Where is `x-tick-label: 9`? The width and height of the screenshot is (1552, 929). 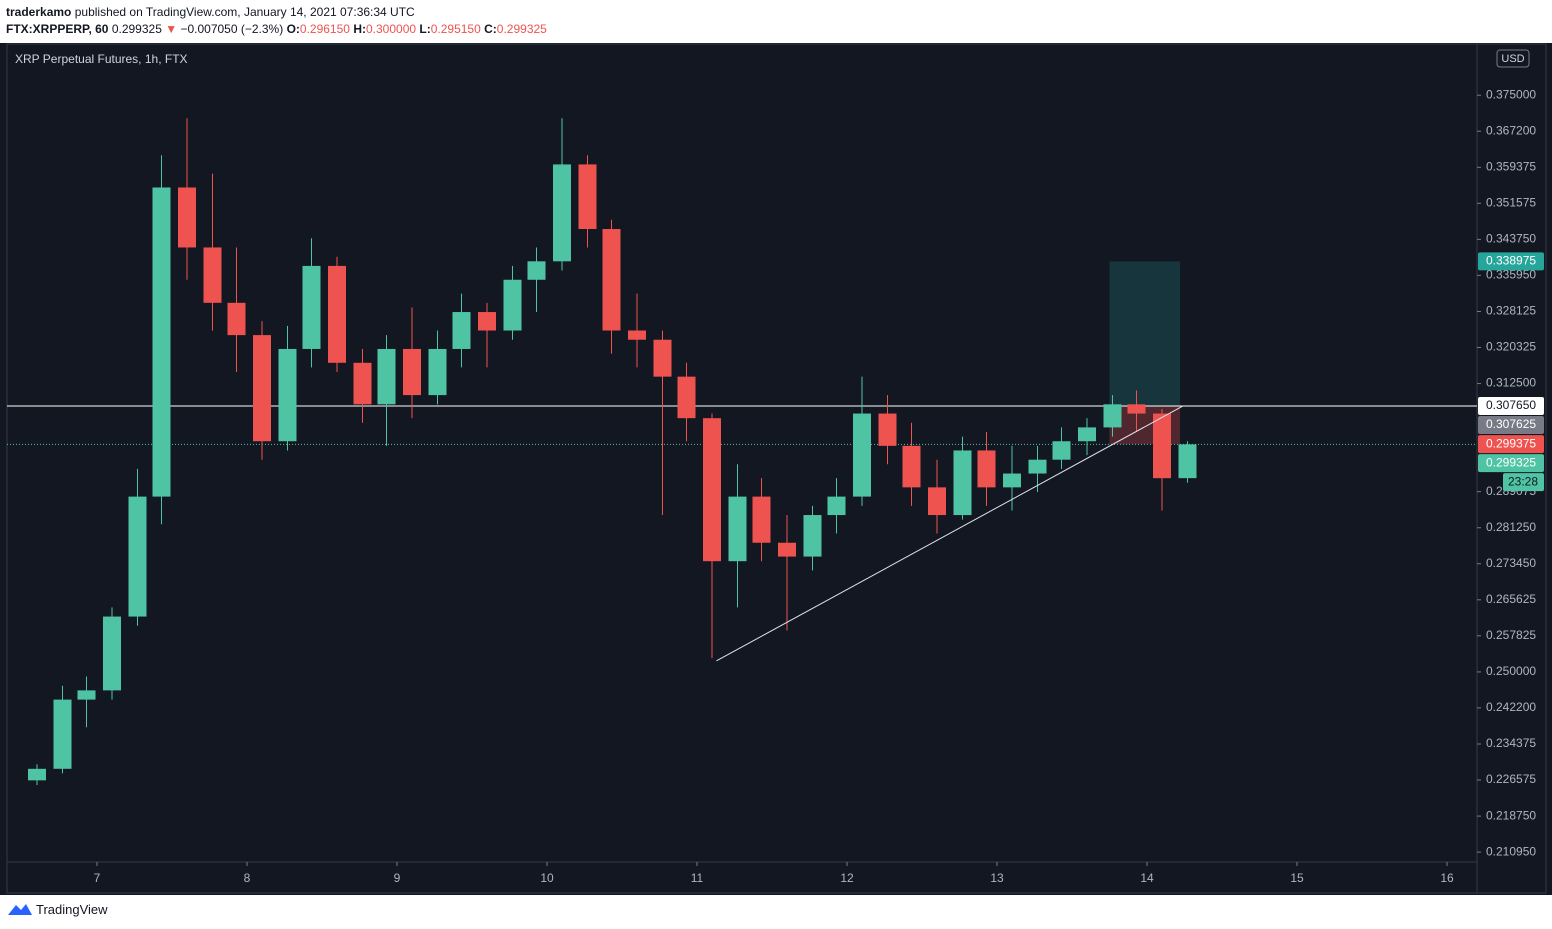
x-tick-label: 9 is located at coordinates (397, 878).